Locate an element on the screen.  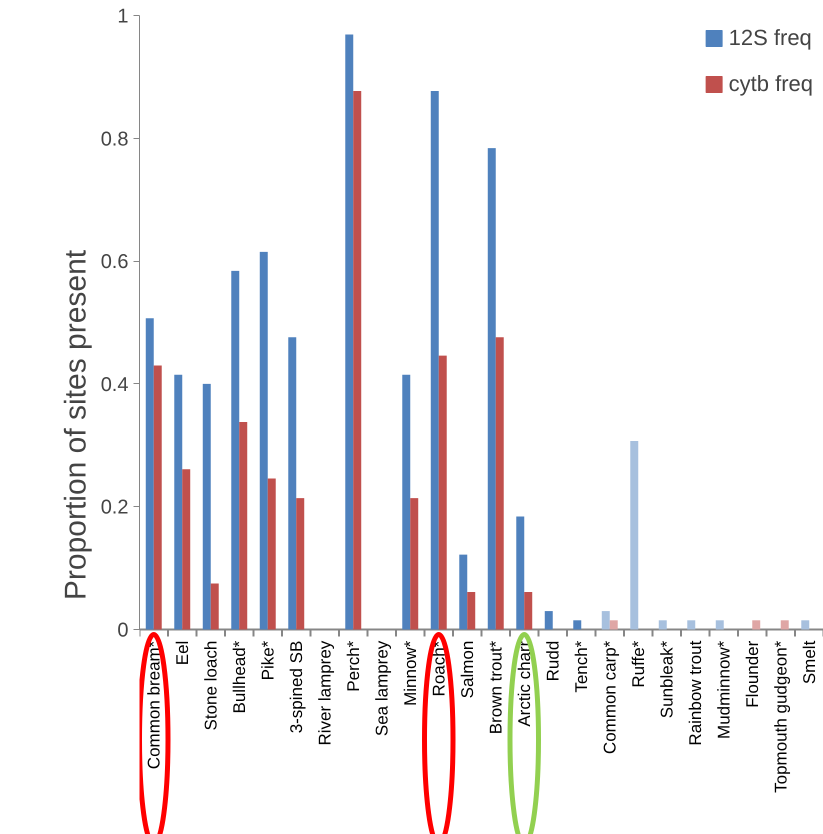
x-tick-label: Minnow* is located at coordinates (410, 673).